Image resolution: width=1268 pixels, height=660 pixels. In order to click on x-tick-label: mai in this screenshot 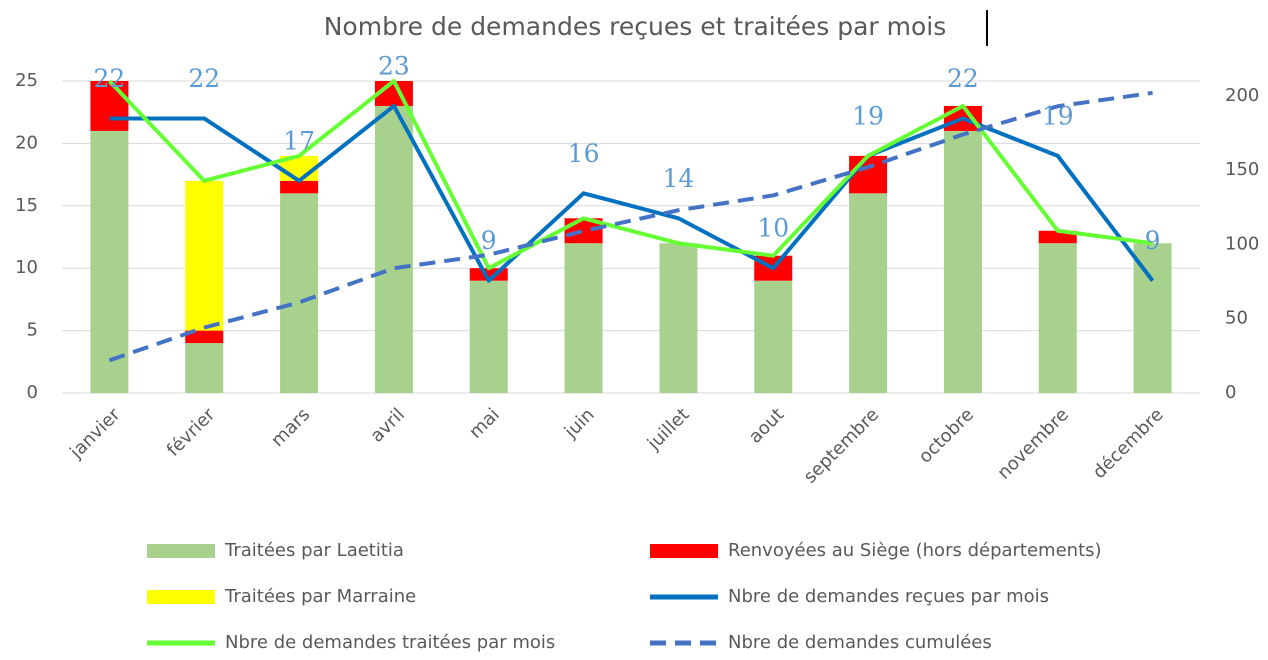, I will do `click(484, 423)`.